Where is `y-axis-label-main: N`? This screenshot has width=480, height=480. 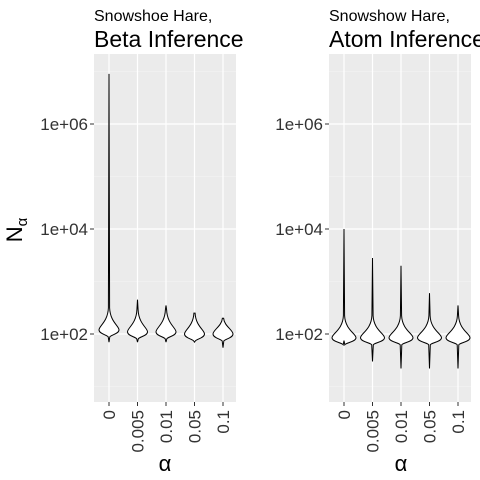 y-axis-label-main: N is located at coordinates (14, 234).